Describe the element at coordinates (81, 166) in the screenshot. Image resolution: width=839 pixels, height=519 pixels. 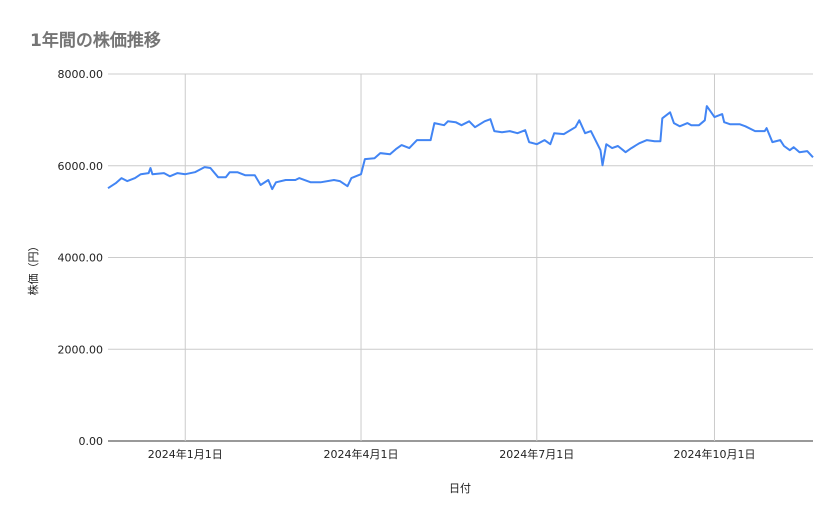
I see `y-tick-label: 6000.00` at that location.